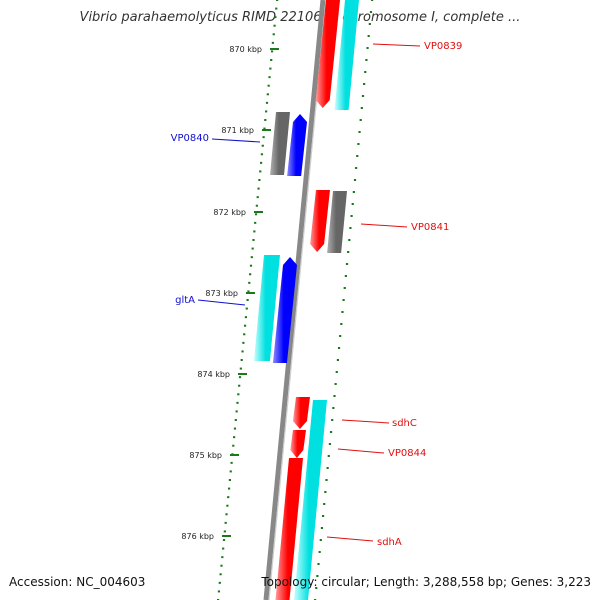  What do you see at coordinates (320, 221) in the screenshot?
I see `gene-arrow-vp0841` at bounding box center [320, 221].